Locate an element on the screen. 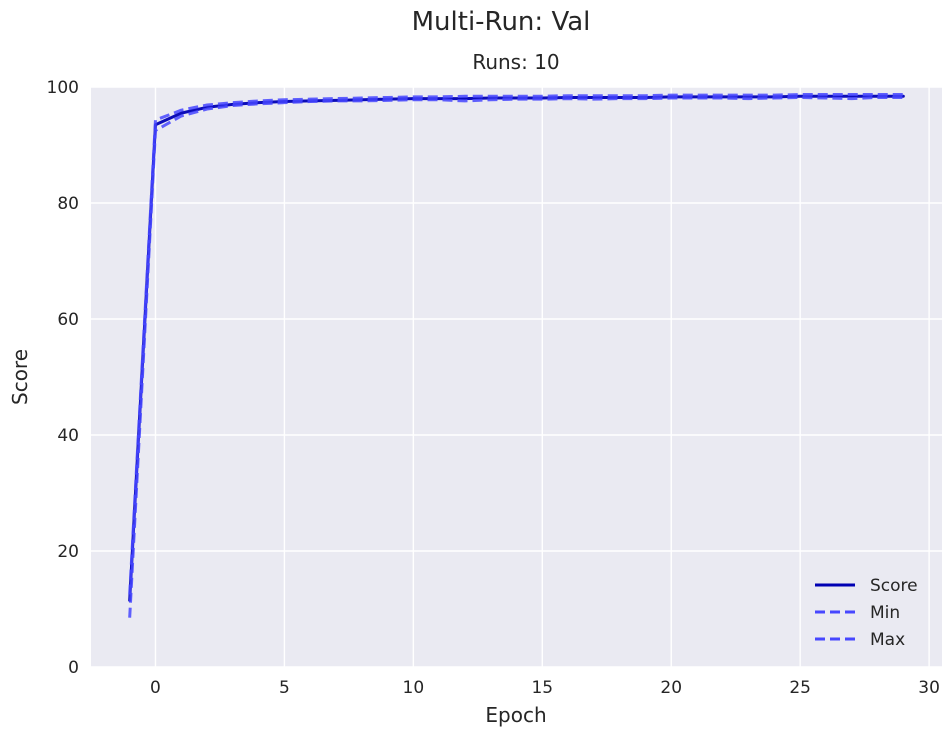  y-tick-label: 20 is located at coordinates (68, 552).